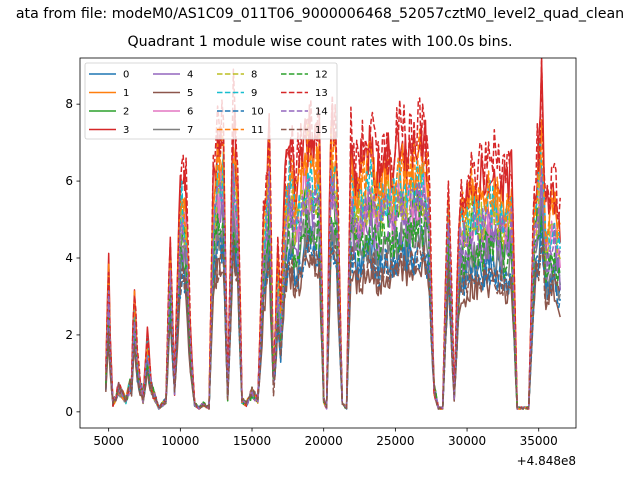 This screenshot has width=640, height=480. Describe the element at coordinates (69, 335) in the screenshot. I see `y-tick-label: 2` at that location.